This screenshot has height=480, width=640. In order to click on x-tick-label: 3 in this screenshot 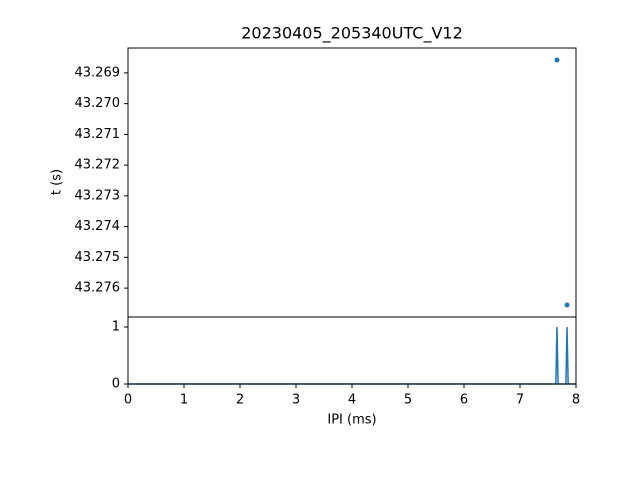, I will do `click(296, 400)`.